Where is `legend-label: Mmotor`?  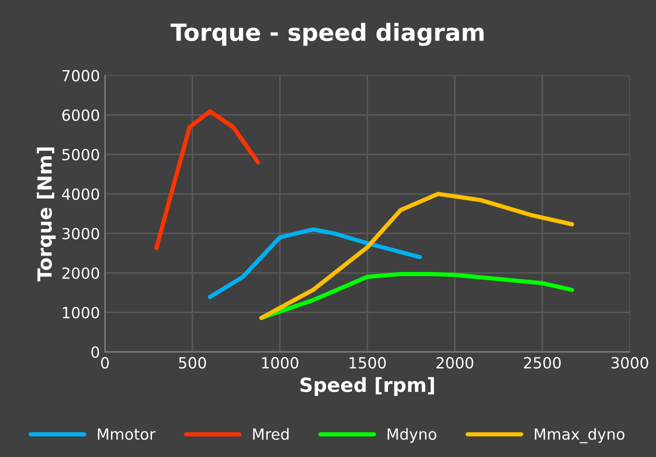 legend-label: Mmotor is located at coordinates (127, 434).